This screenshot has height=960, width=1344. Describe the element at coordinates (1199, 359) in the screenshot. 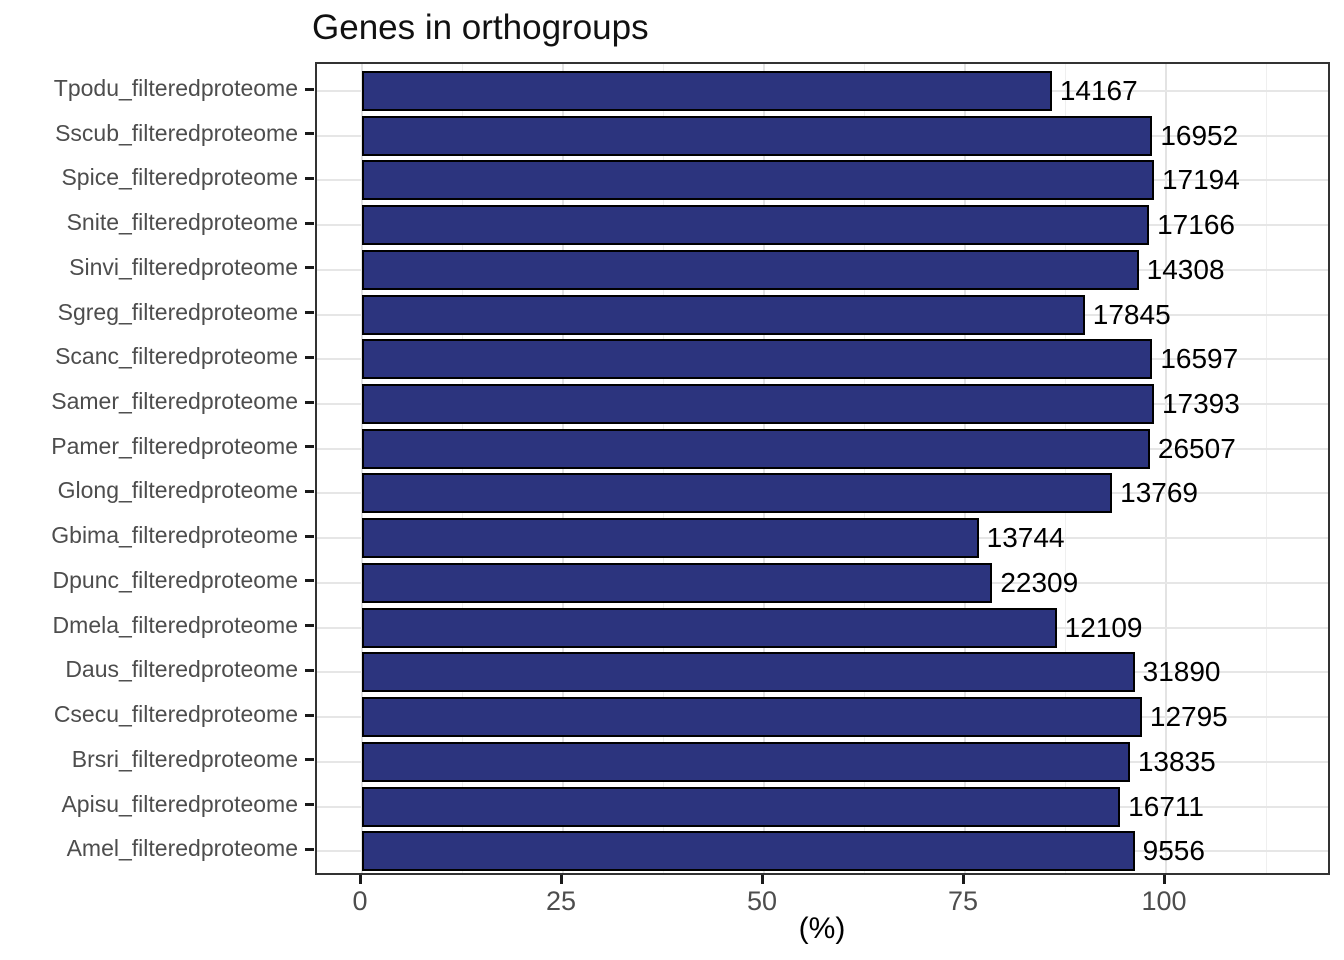

I see `bar-value-label: 16597` at that location.